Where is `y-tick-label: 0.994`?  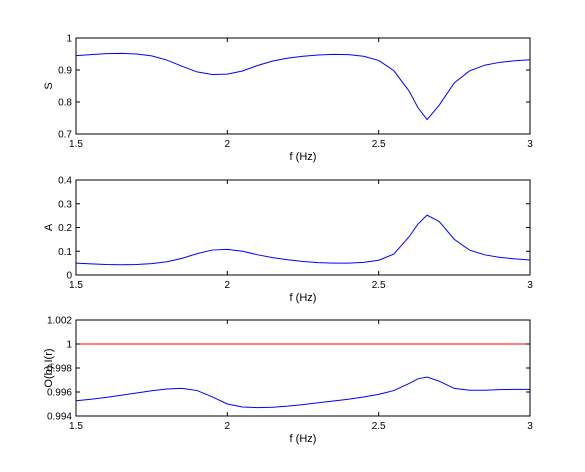 y-tick-label: 0.994 is located at coordinates (59, 417).